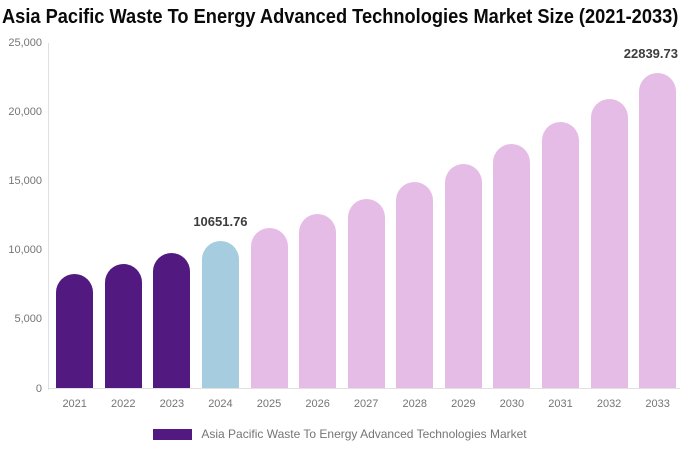 This screenshot has width=680, height=450. I want to click on x-axis-label-2022: 2022, so click(123, 404).